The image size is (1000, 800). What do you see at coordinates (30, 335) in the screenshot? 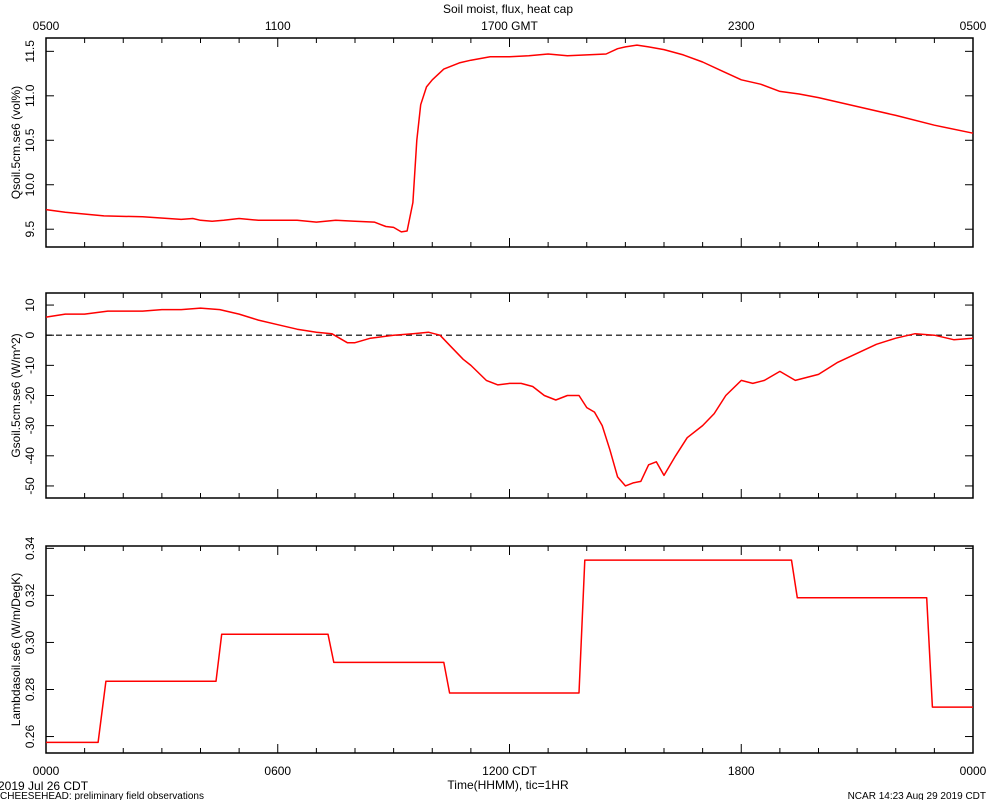
I see `y-tick-label: 0` at bounding box center [30, 335].